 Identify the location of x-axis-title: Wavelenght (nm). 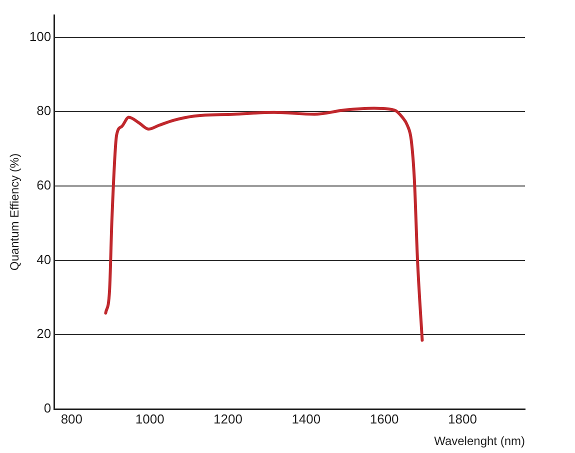
(479, 441).